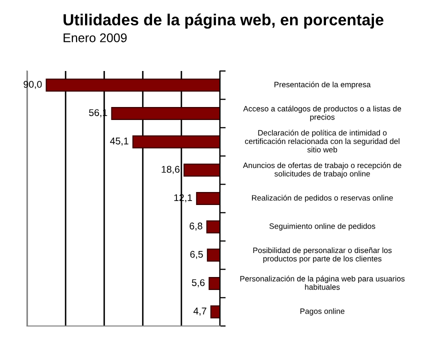  Describe the element at coordinates (224, 21) in the screenshot. I see `chart-title: Utilidades de la página web, en porcentaje` at that location.